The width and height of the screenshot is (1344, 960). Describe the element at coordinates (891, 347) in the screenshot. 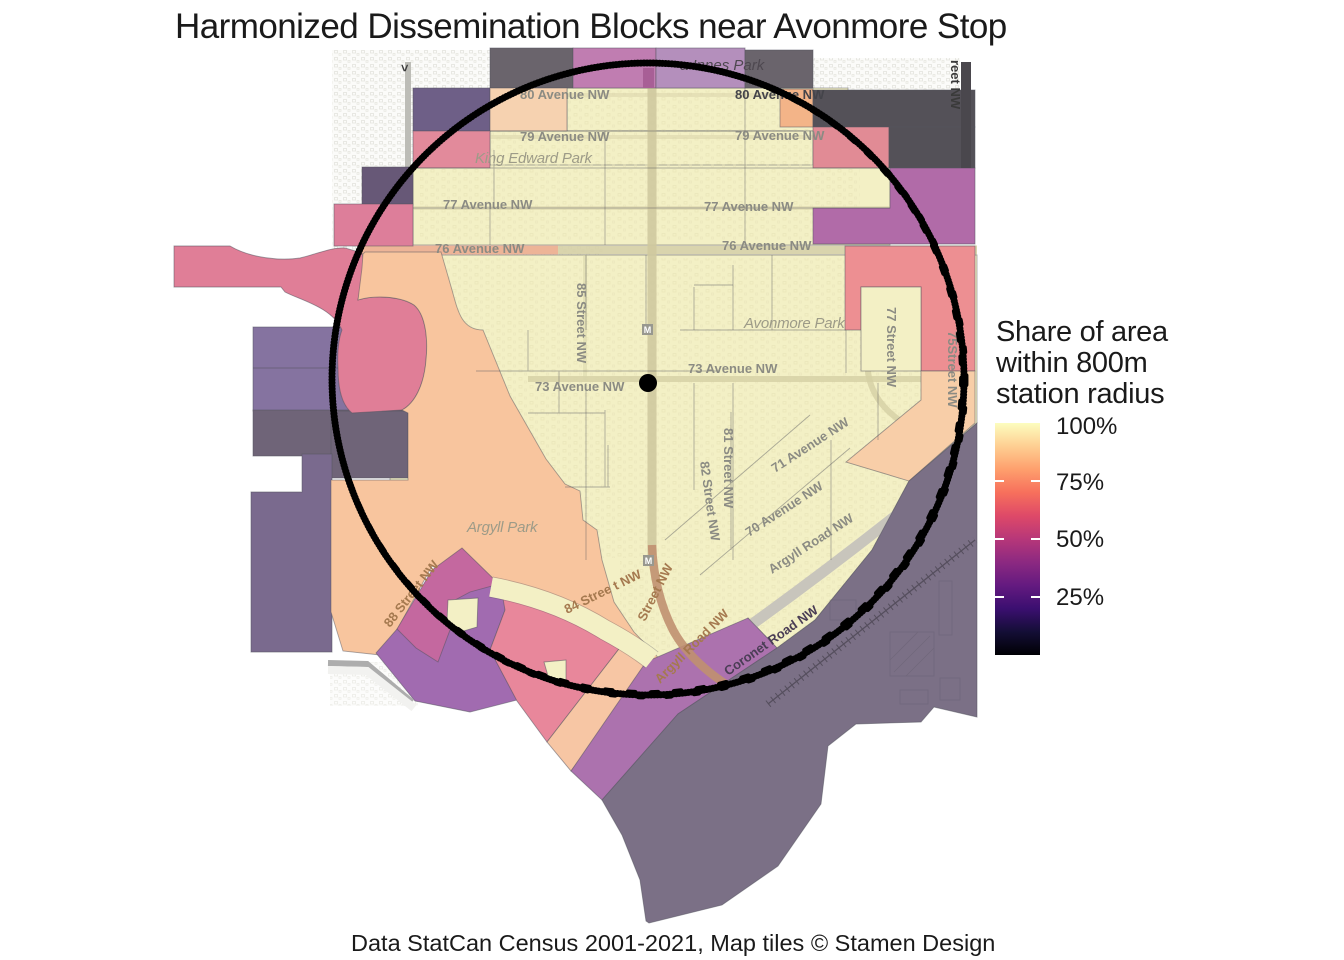

I see `svg-text: 77 Street NW` at that location.